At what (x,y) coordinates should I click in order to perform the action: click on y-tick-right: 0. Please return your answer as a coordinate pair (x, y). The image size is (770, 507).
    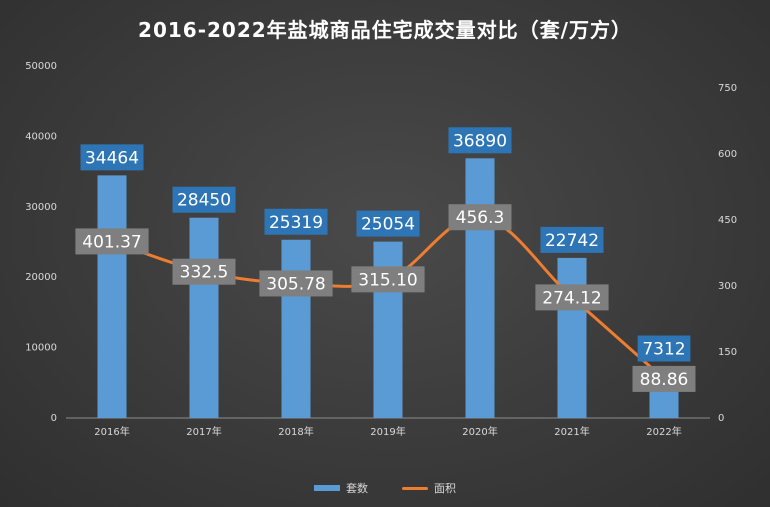
    Looking at the image, I should click on (721, 418).